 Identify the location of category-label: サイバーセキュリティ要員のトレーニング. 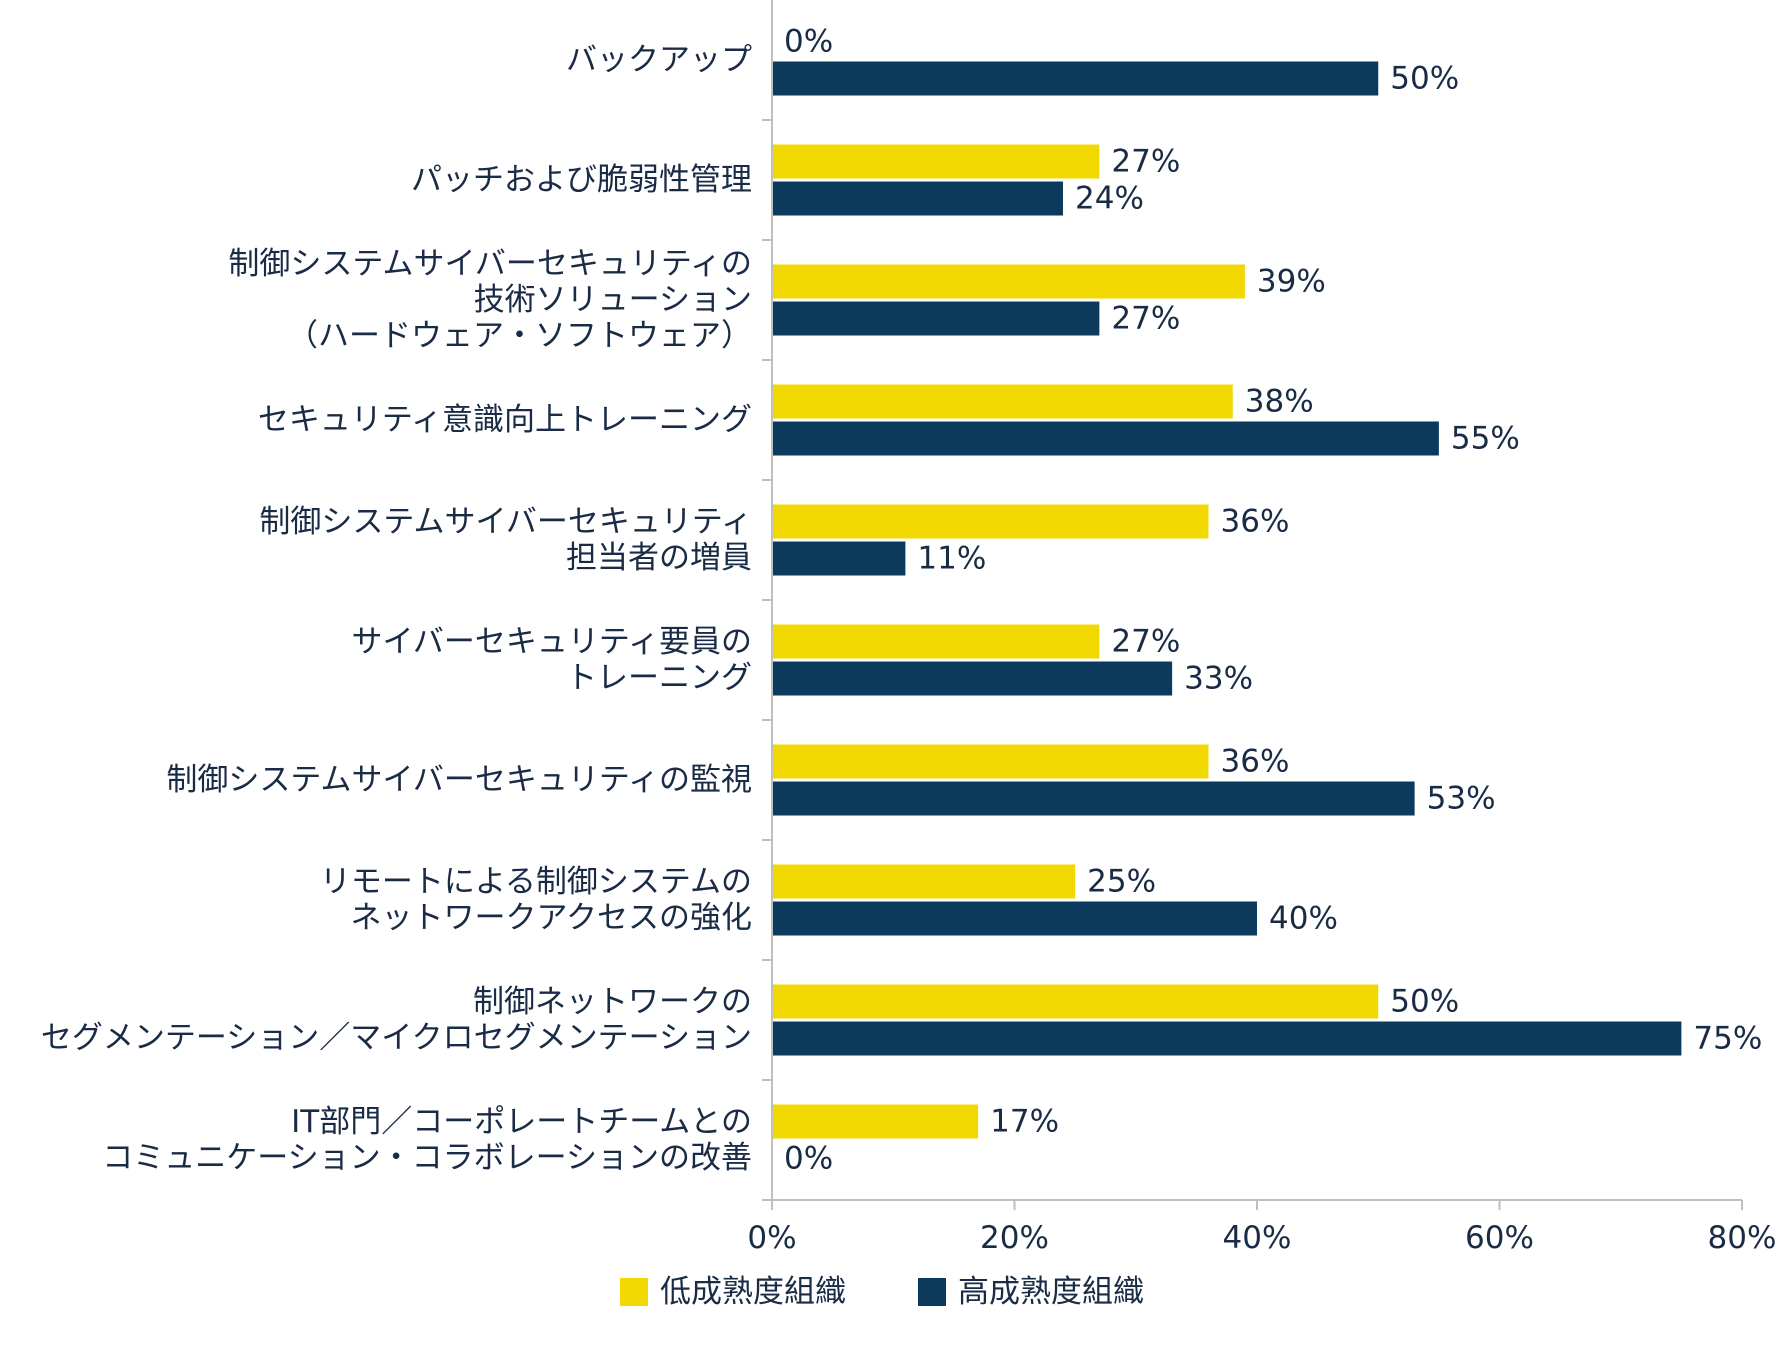
(551, 660).